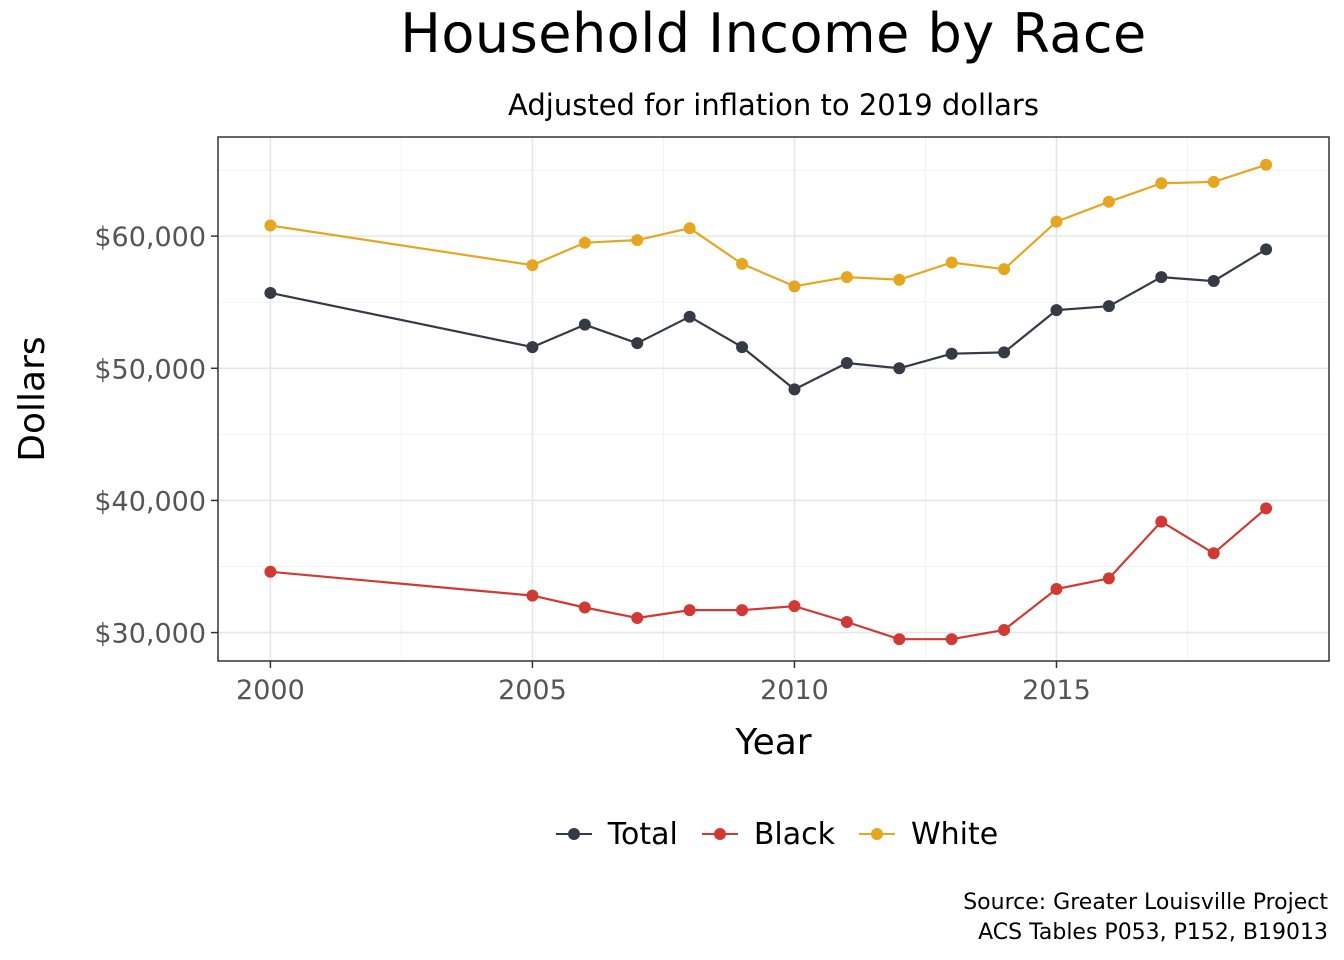  Describe the element at coordinates (768, 225) in the screenshot. I see `series-line-white` at that location.